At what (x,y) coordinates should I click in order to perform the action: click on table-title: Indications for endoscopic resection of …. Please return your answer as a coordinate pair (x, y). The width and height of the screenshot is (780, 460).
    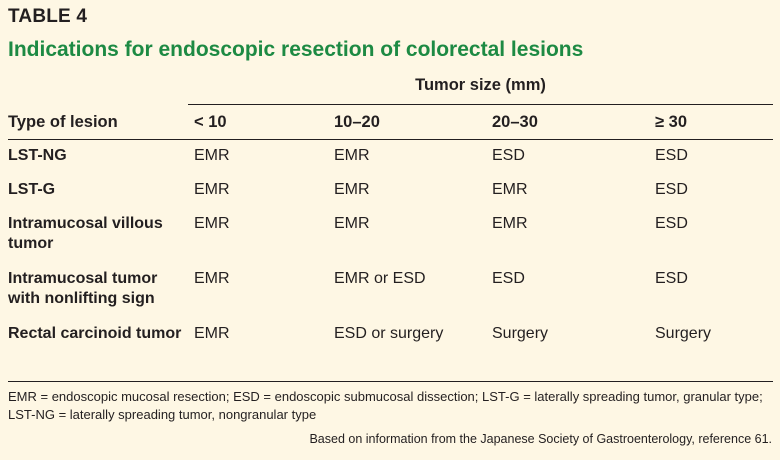
    Looking at the image, I should click on (296, 49).